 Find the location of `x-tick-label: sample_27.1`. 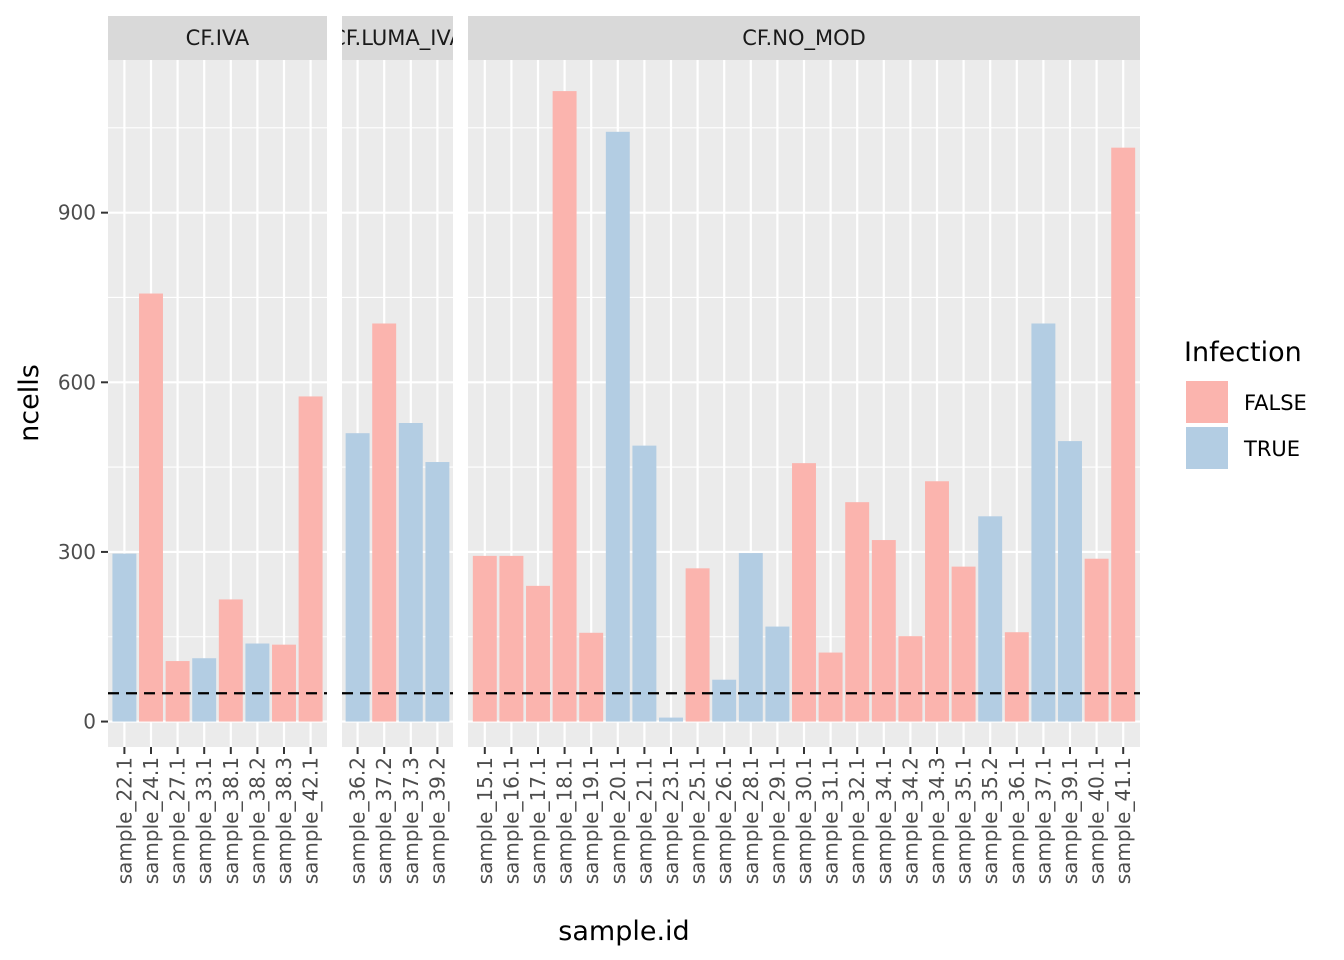

x-tick-label: sample_27.1 is located at coordinates (178, 820).